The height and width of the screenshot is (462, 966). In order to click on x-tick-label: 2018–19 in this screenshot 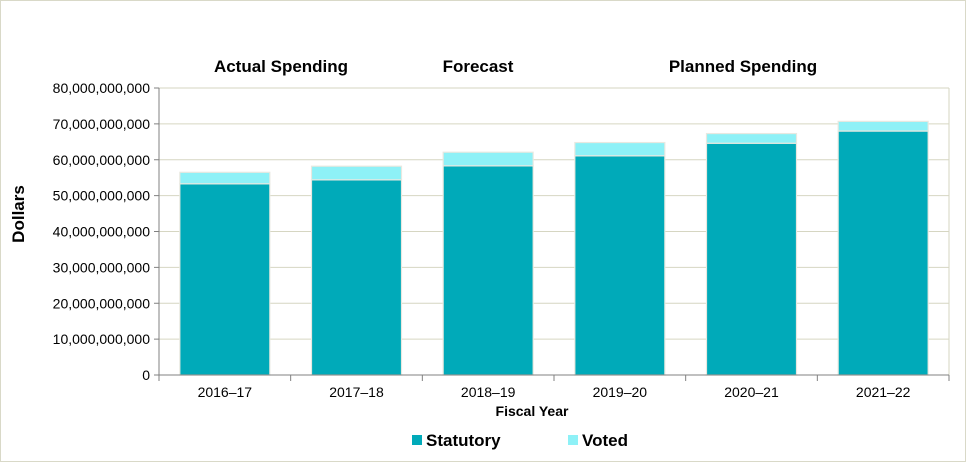, I will do `click(488, 392)`.